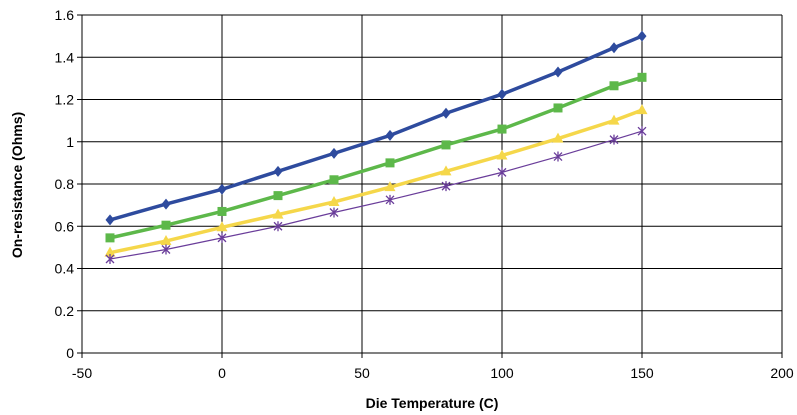 Image resolution: width=797 pixels, height=415 pixels. What do you see at coordinates (70, 353) in the screenshot?
I see `y-tick-label: 0` at bounding box center [70, 353].